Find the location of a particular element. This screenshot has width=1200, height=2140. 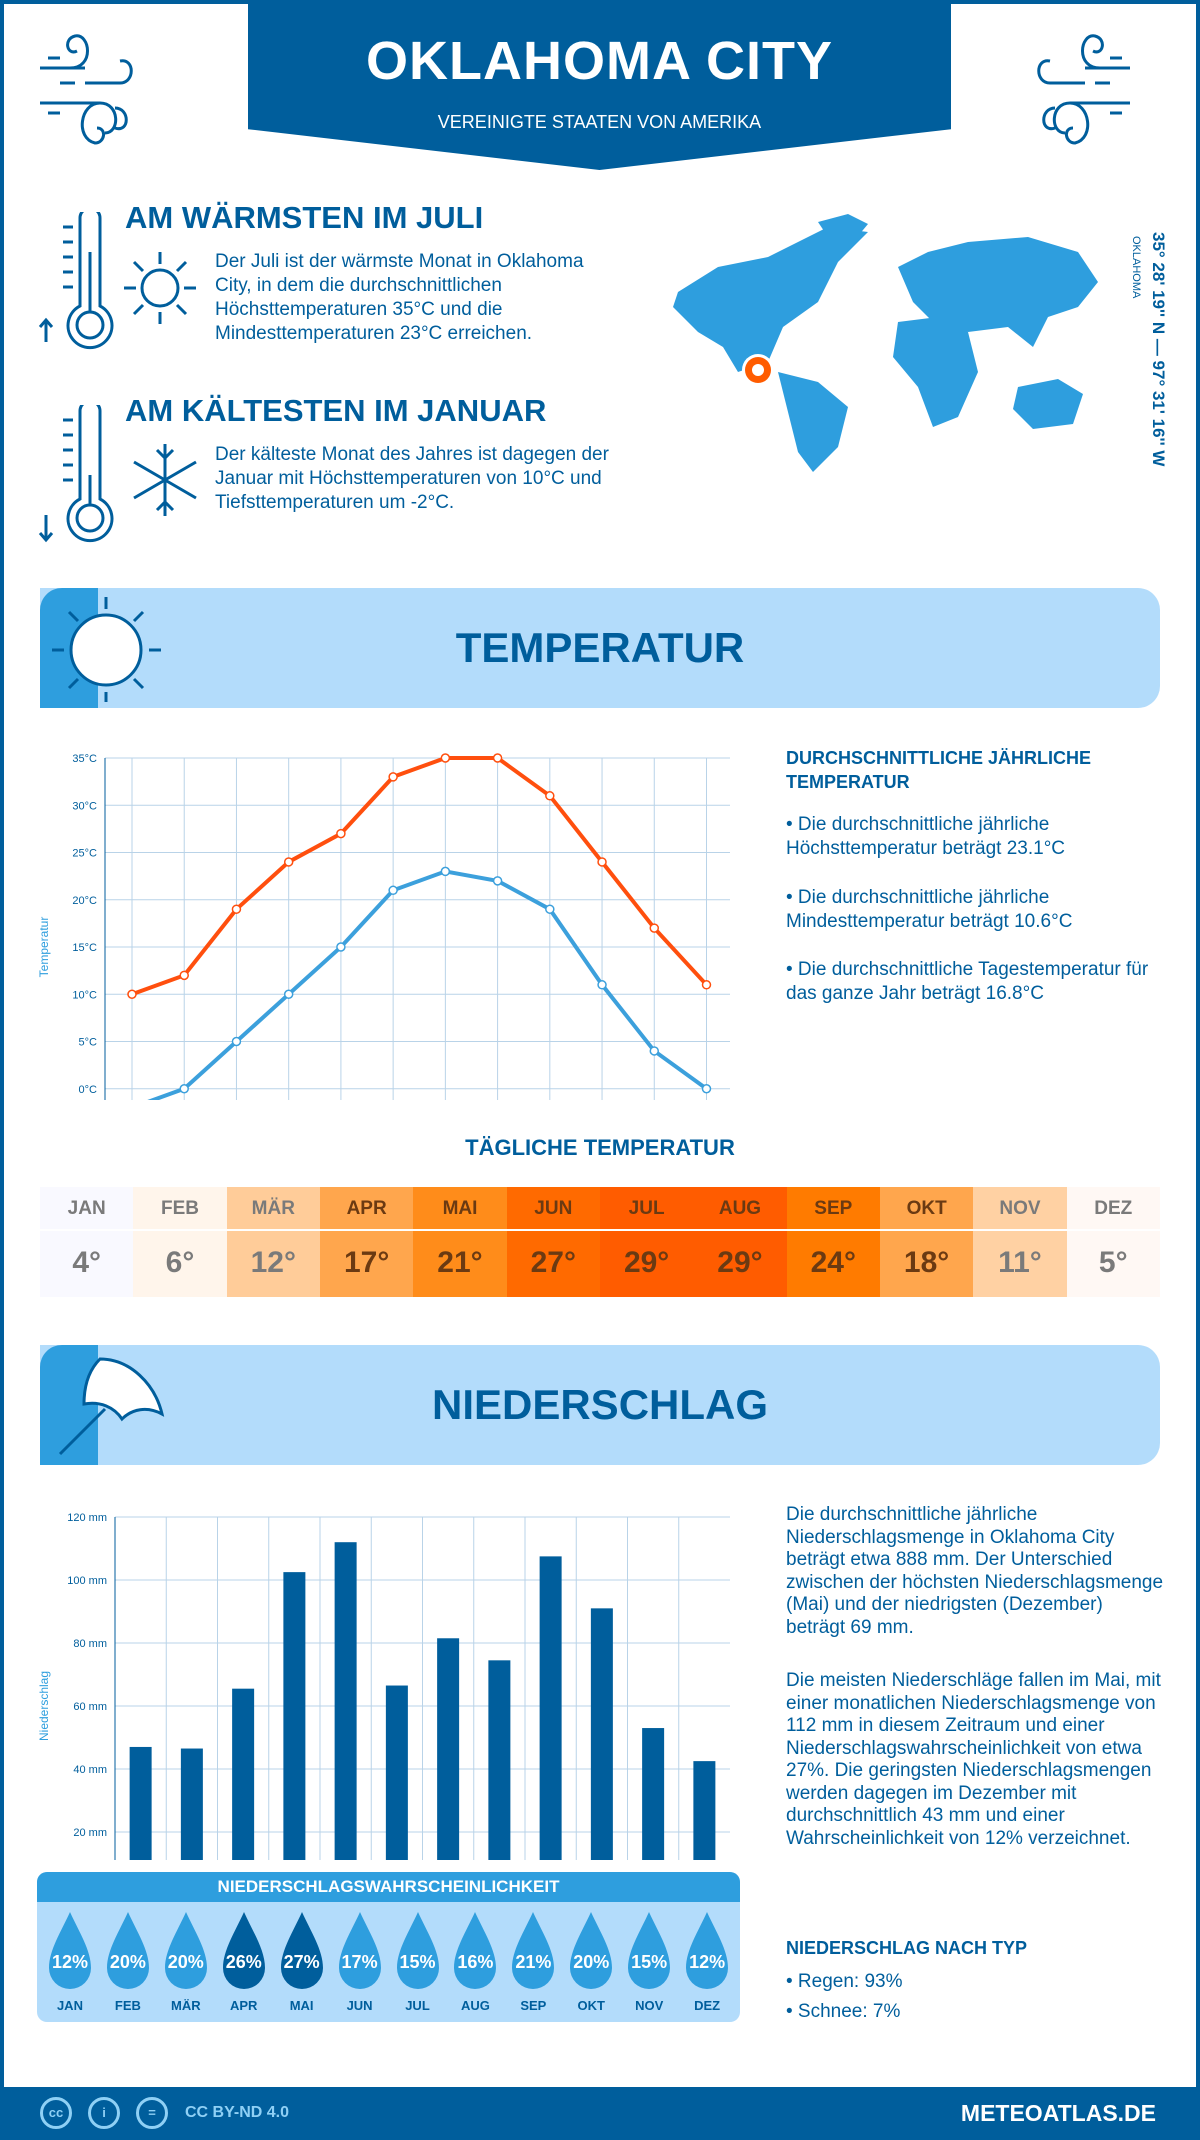

y-tick-label: 30°C is located at coordinates (84, 806).